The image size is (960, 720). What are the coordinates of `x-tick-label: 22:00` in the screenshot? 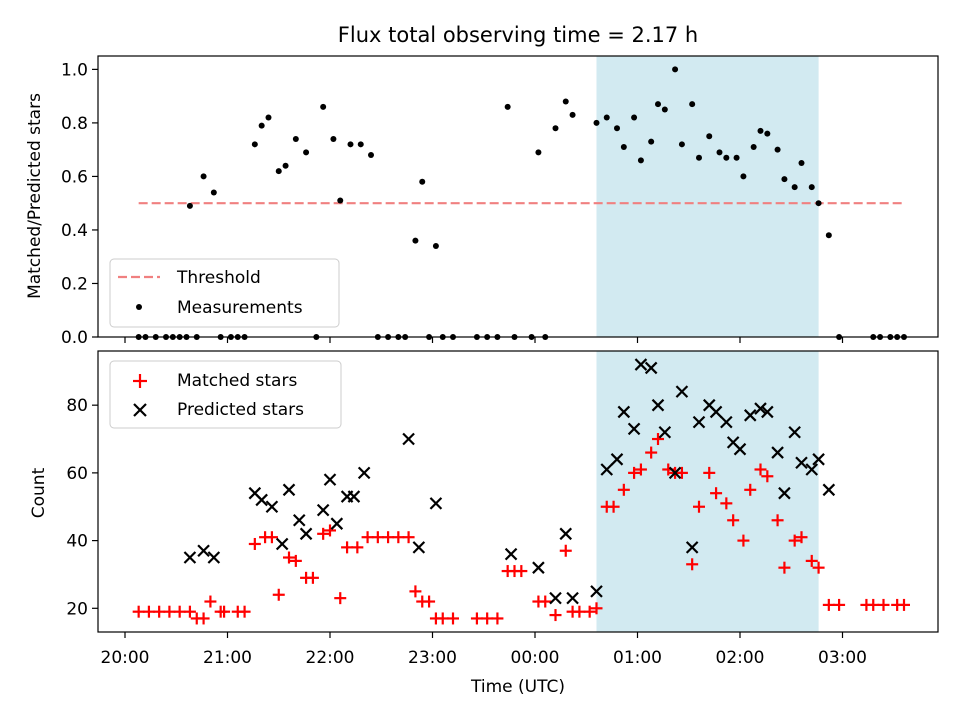 It's located at (330, 658).